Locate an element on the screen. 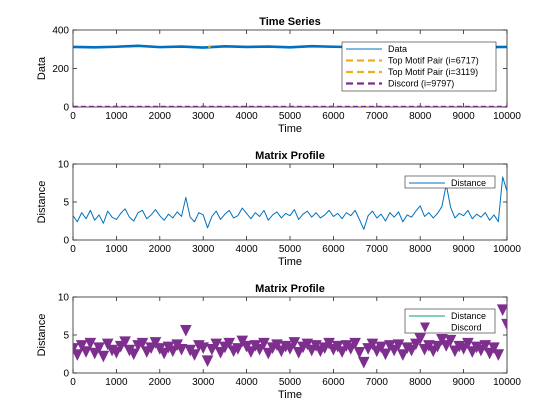 Image resolution: width=560 pixels, height=420 pixels. chart-title: Time Series is located at coordinates (290, 22).